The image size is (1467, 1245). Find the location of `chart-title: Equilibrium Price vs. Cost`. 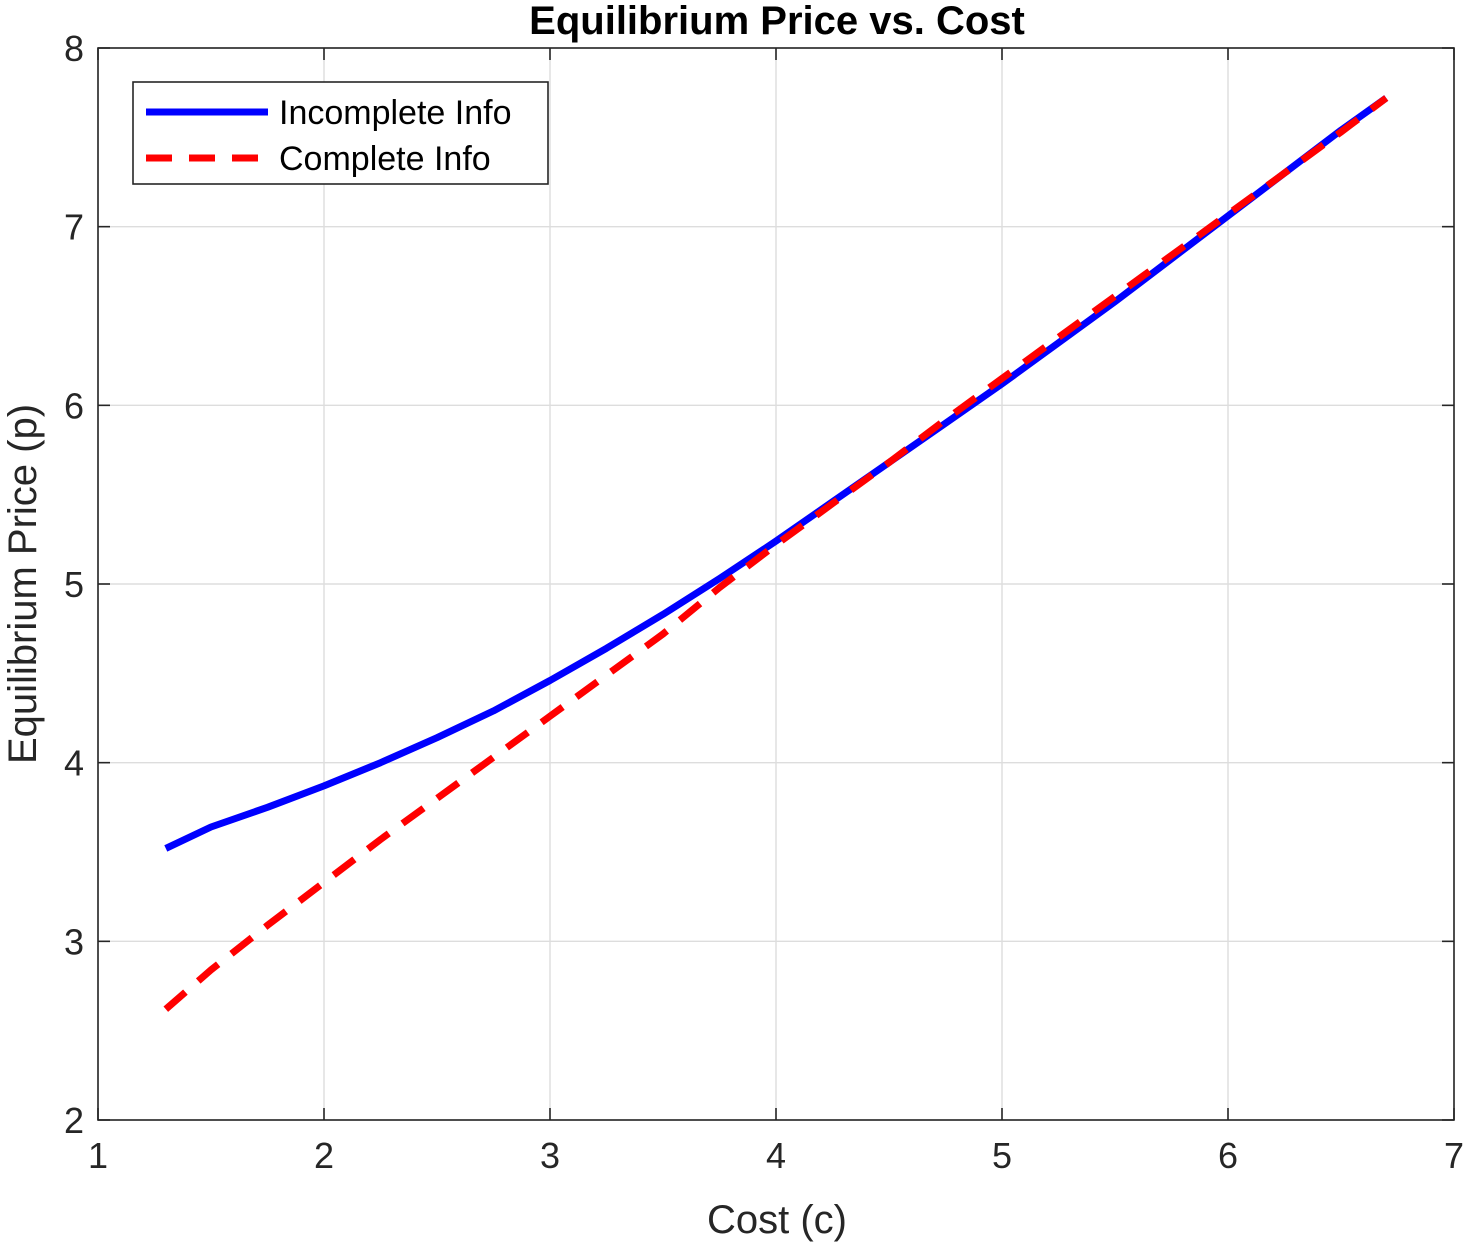

chart-title: Equilibrium Price vs. Cost is located at coordinates (777, 21).